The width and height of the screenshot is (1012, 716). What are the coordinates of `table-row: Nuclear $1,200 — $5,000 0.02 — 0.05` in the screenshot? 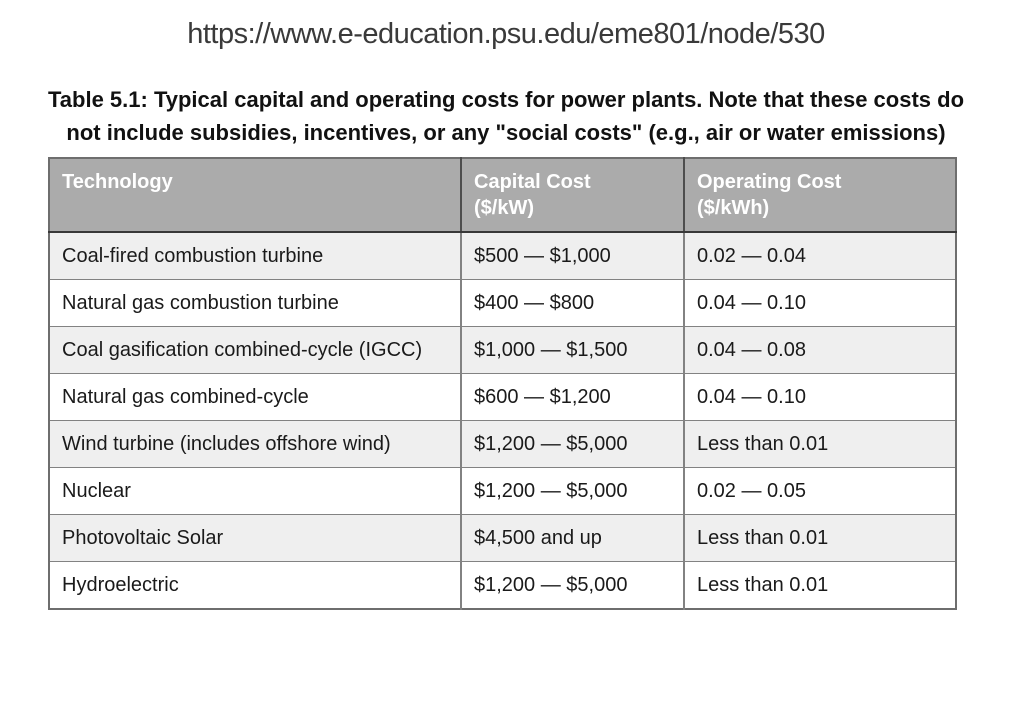 It's located at (502, 491).